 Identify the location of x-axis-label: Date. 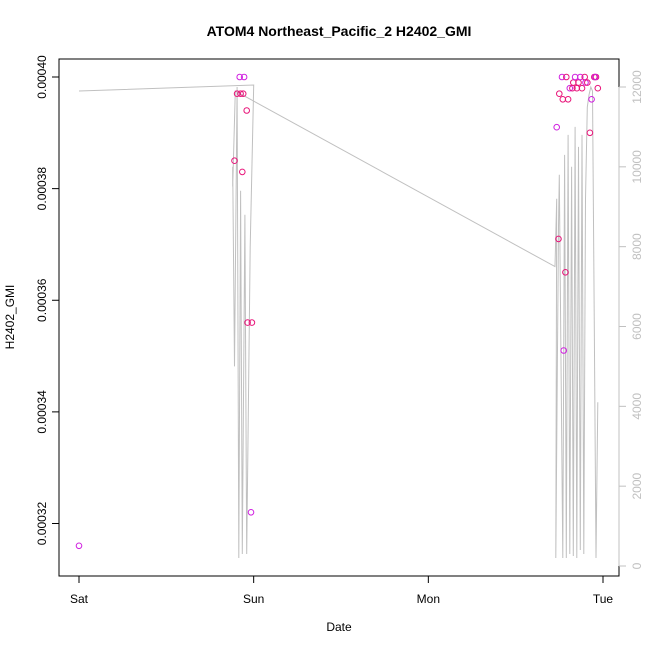
(339, 627).